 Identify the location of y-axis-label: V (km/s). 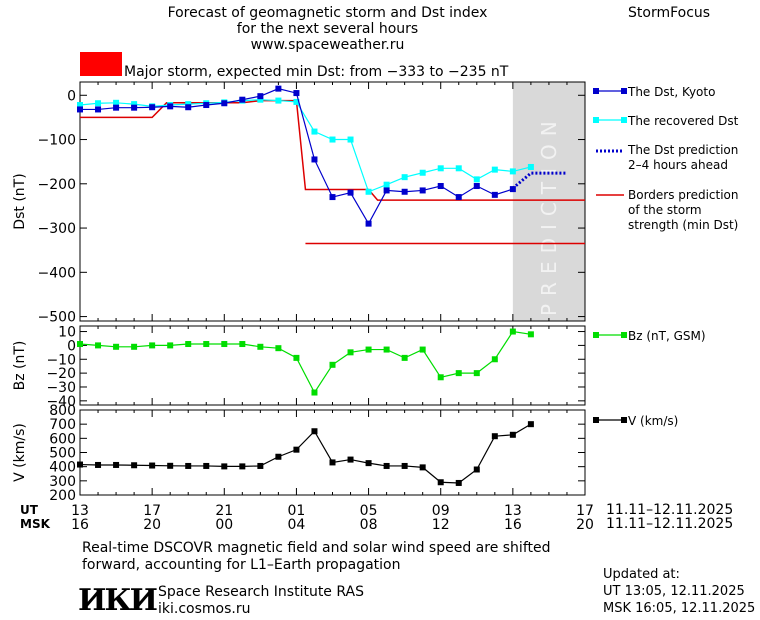
(20, 452).